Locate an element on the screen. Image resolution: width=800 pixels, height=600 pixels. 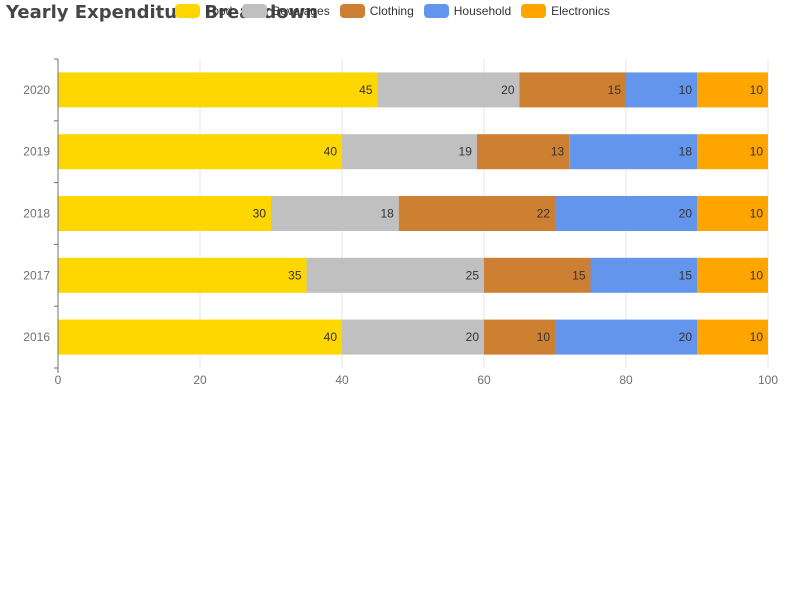
data-label-electronics-2020: 10 is located at coordinates (757, 90).